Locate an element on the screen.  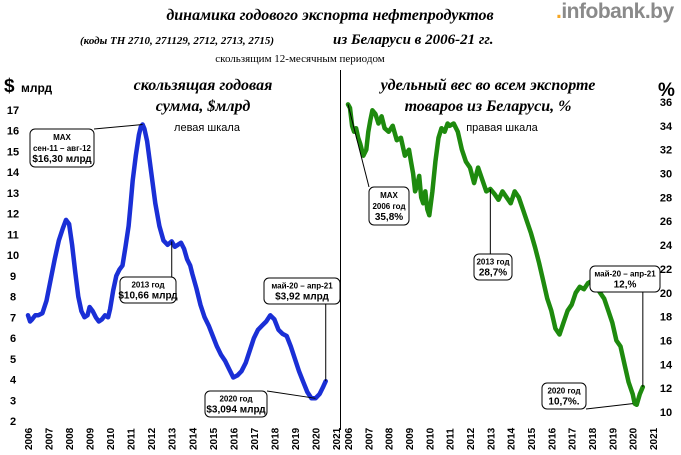
right-x-tick-label: 2007 is located at coordinates (369, 438).